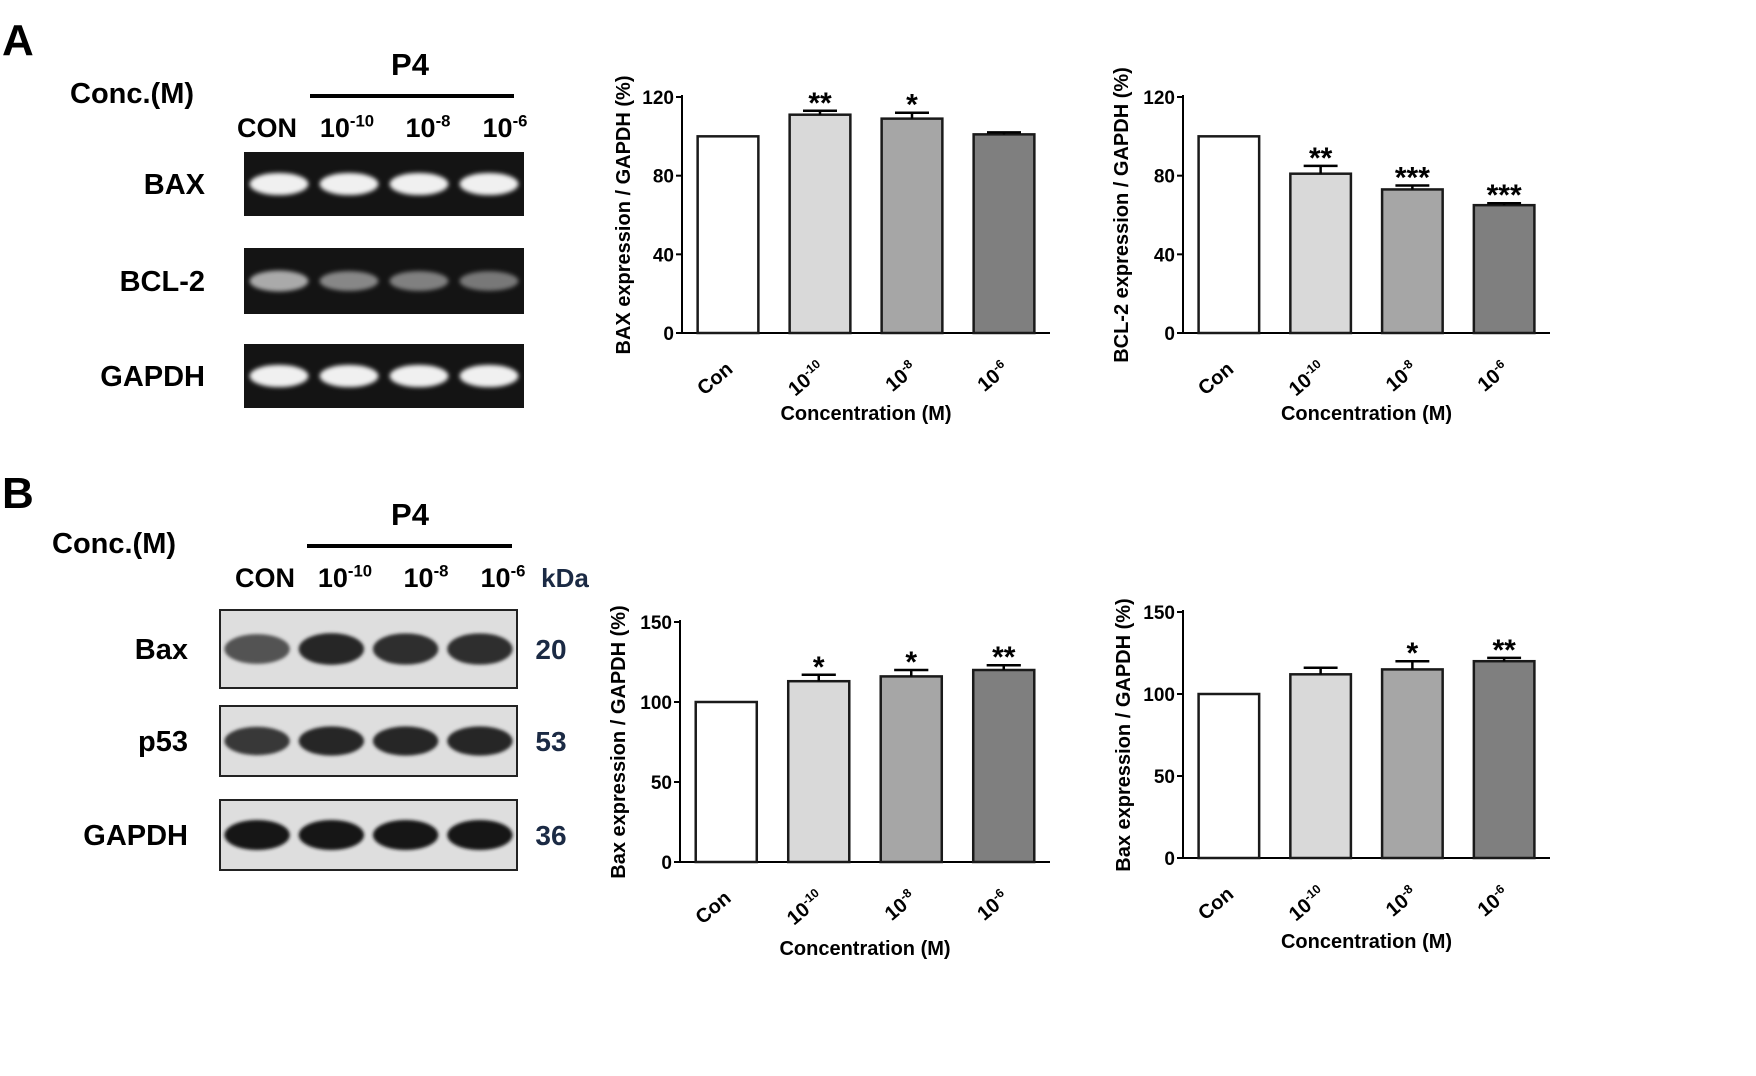  What do you see at coordinates (351, 649) in the screenshot?
I see `blot-bax: Bax 20` at bounding box center [351, 649].